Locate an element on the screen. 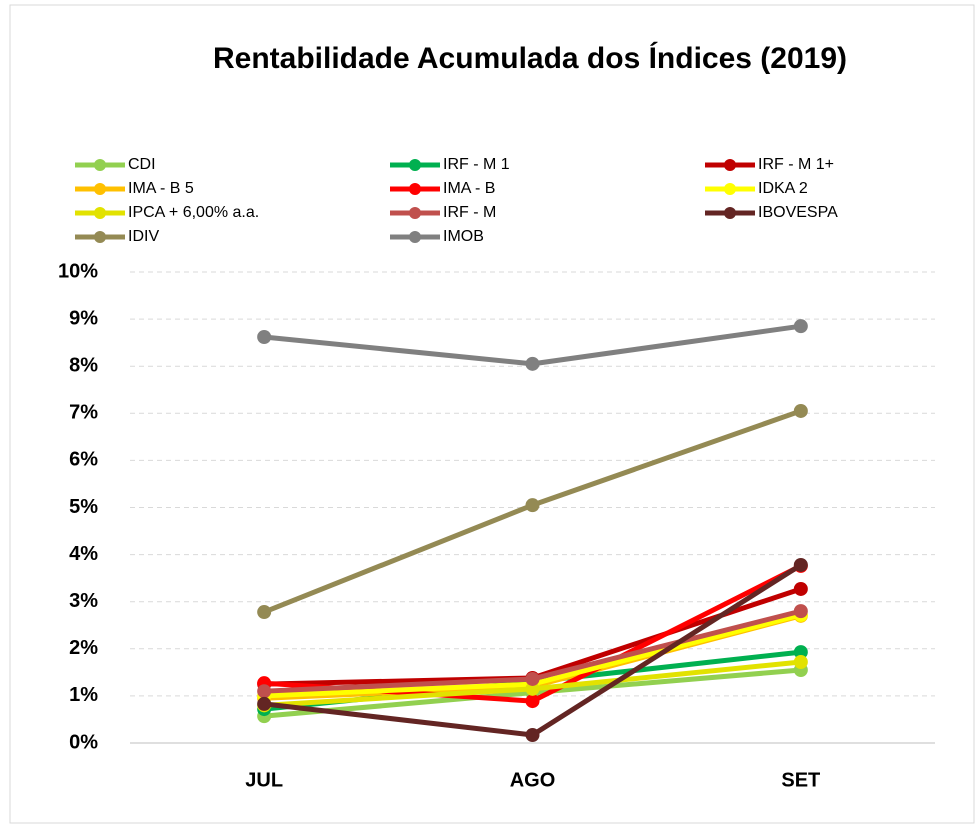 Image resolution: width=977 pixels, height=833 pixels. y-tick-label: 8% is located at coordinates (83, 365).